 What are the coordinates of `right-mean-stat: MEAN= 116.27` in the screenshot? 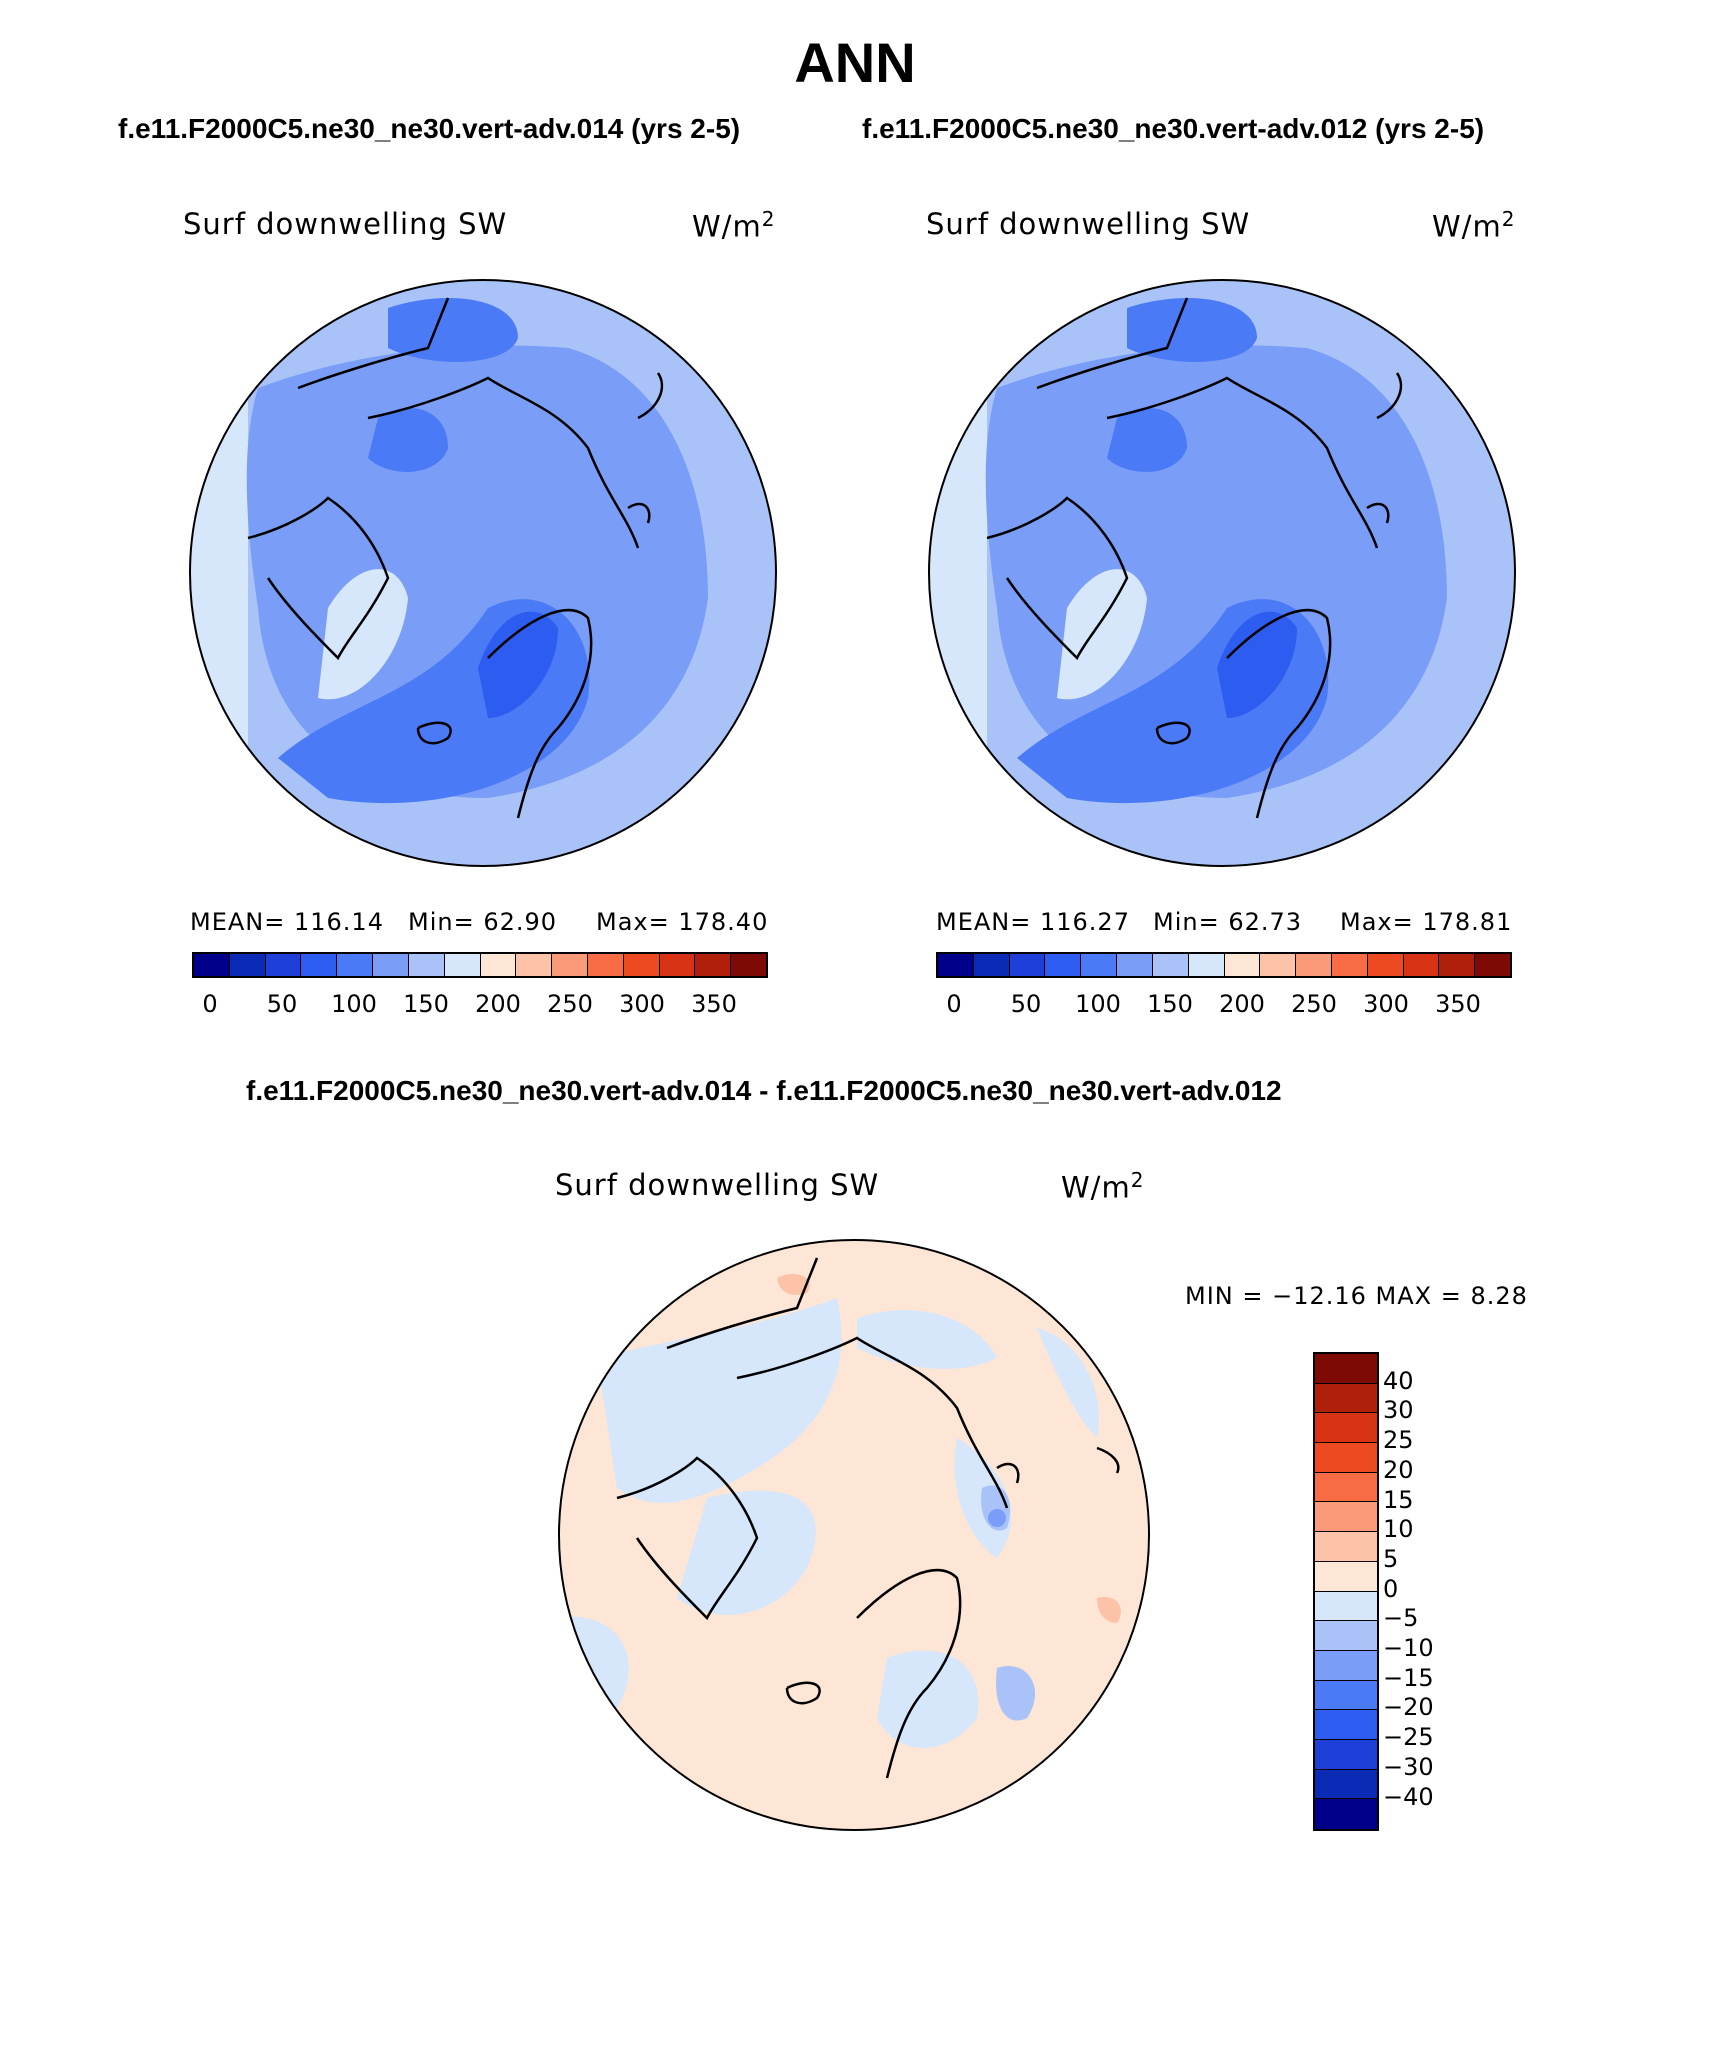 It's located at (1033, 922).